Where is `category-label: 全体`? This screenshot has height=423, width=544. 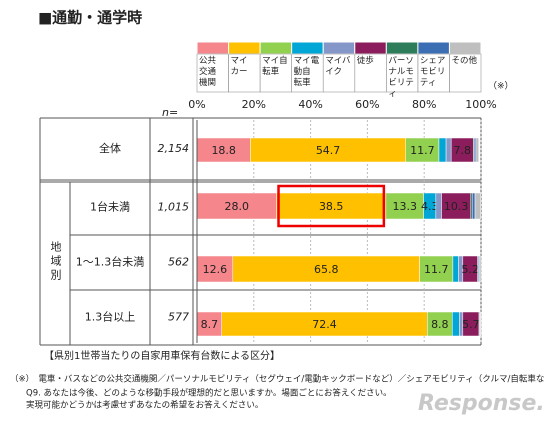 category-label: 全体 is located at coordinates (110, 148).